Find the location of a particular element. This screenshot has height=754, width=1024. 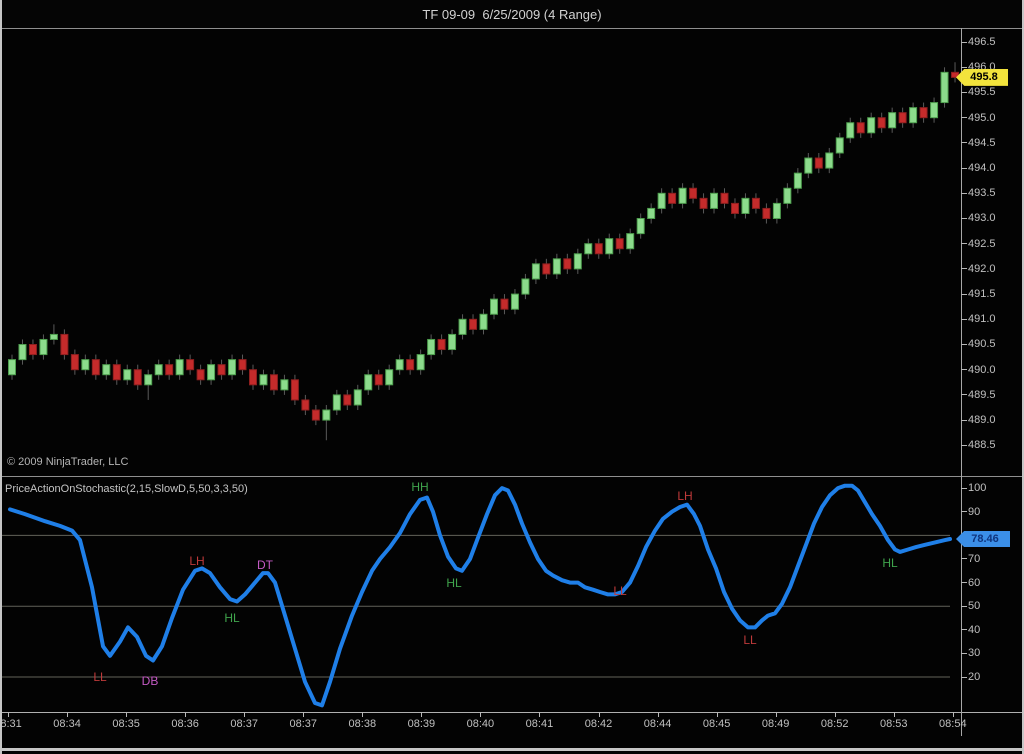

time-axis-line is located at coordinates (512, 712).